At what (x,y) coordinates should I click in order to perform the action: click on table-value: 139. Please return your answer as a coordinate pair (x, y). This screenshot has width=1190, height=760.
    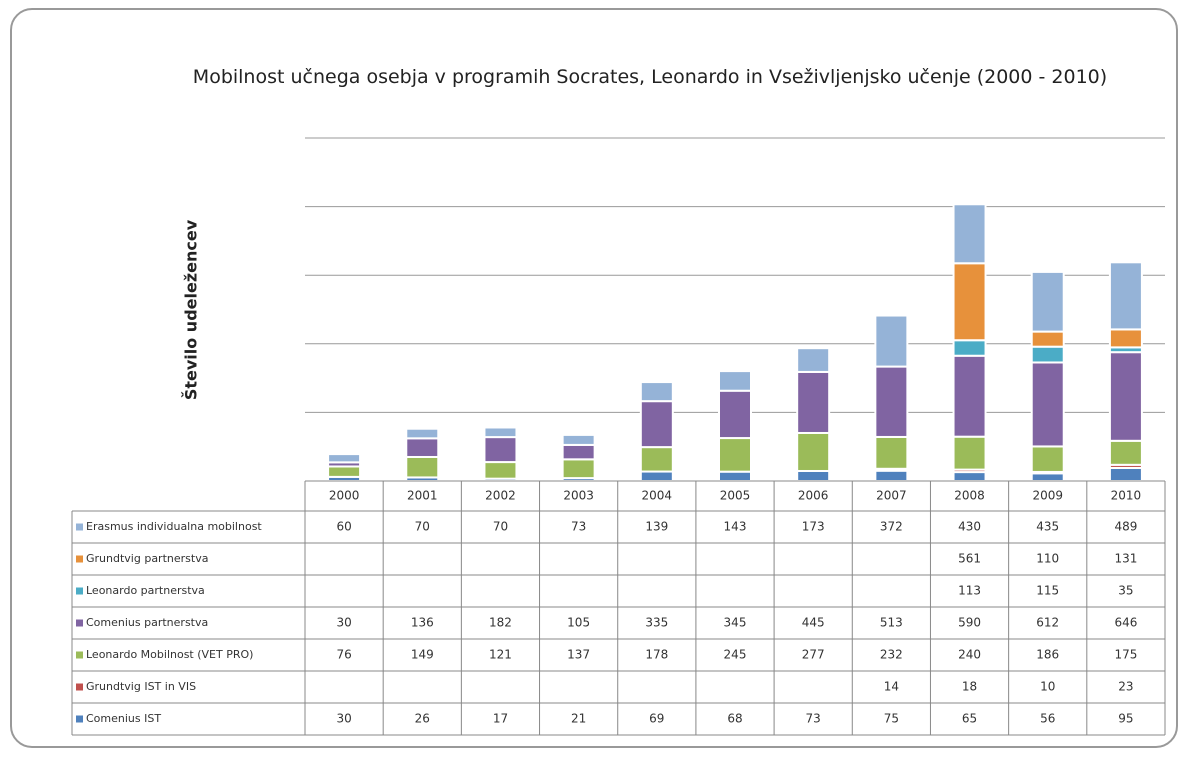
    Looking at the image, I should click on (656, 527).